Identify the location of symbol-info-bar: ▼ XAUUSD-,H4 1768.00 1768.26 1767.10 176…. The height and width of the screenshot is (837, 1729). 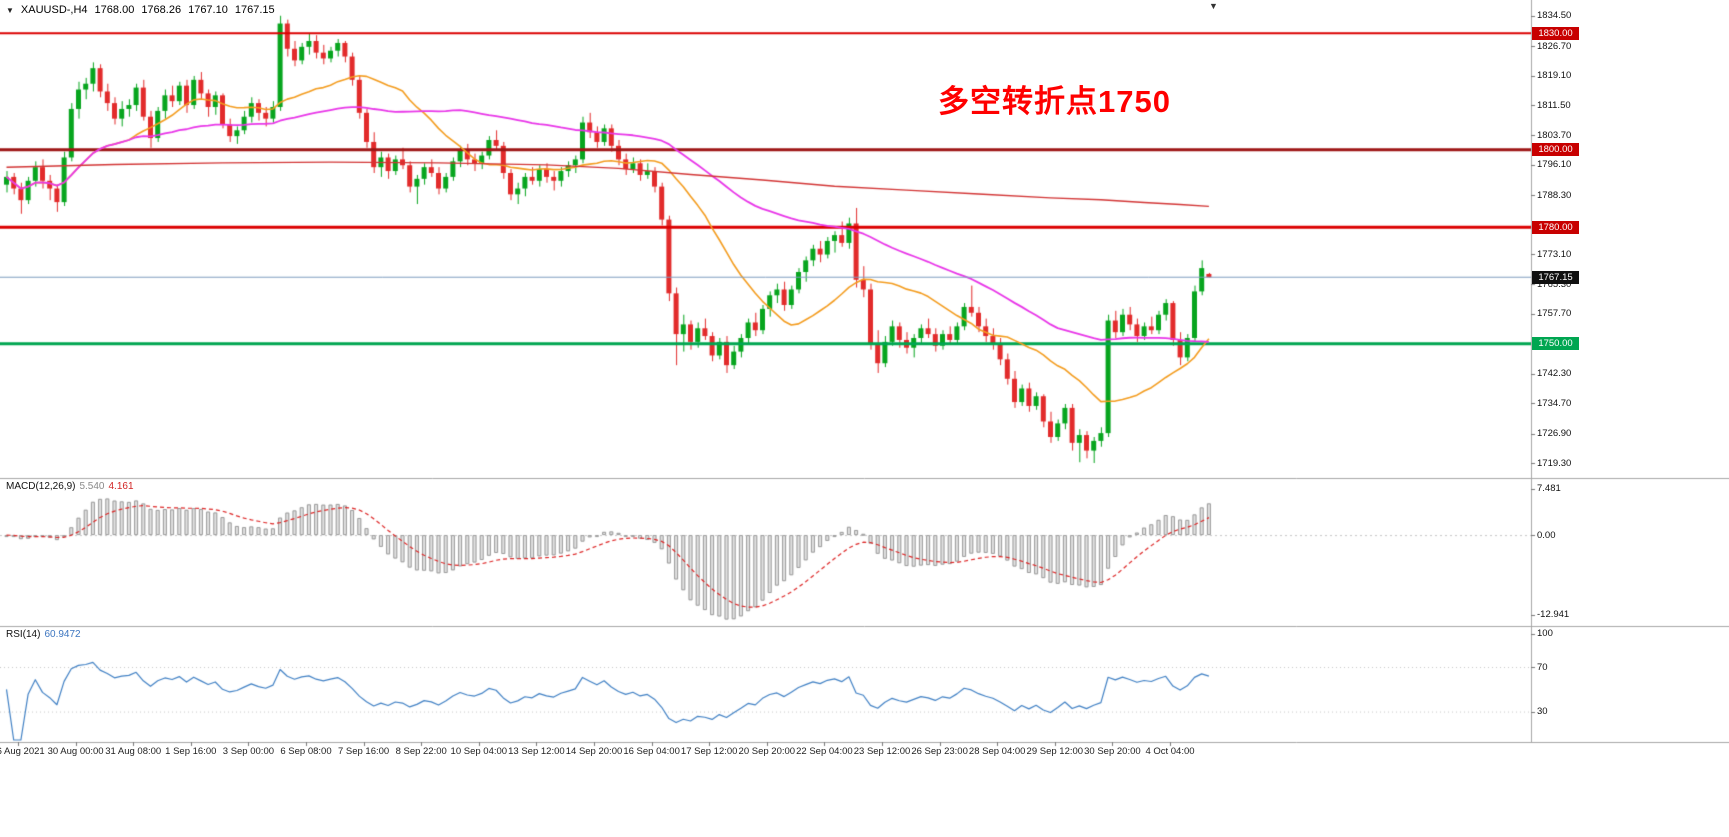
(140, 10).